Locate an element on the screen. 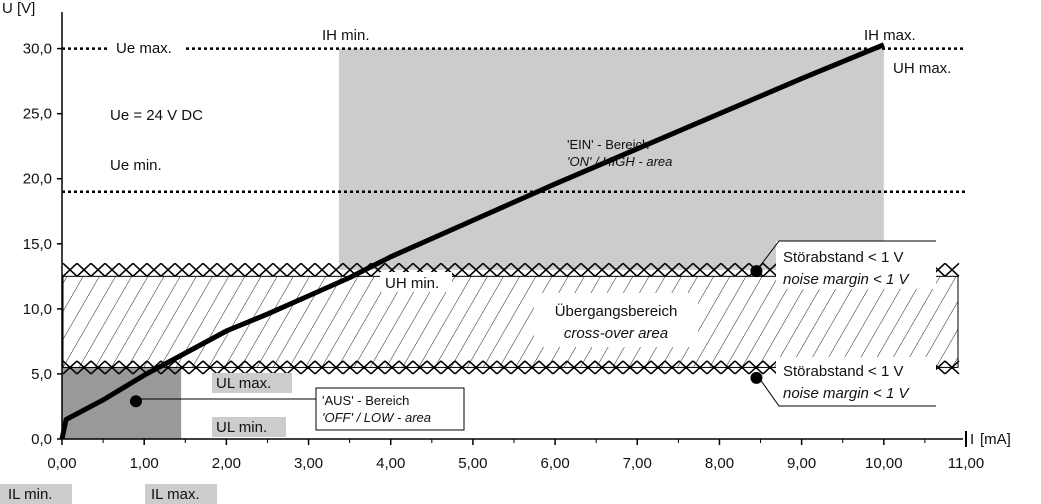 Image resolution: width=1041 pixels, height=504 pixels. off-region-label-en: 'OFF' / LOW - area is located at coordinates (376, 417).